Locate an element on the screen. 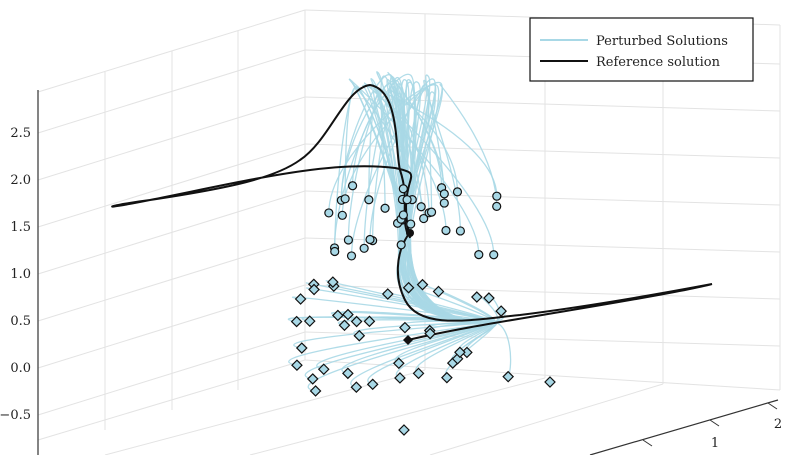 The height and width of the screenshot is (455, 808). reference-start-marker is located at coordinates (410, 233).